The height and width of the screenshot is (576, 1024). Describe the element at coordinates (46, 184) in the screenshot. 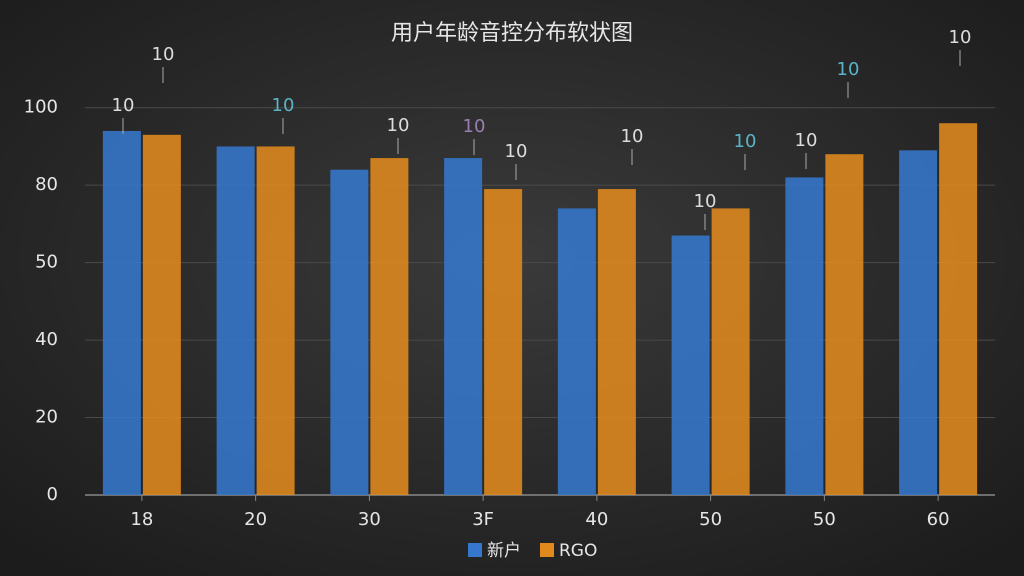

I see `y-tick-label: 80` at that location.